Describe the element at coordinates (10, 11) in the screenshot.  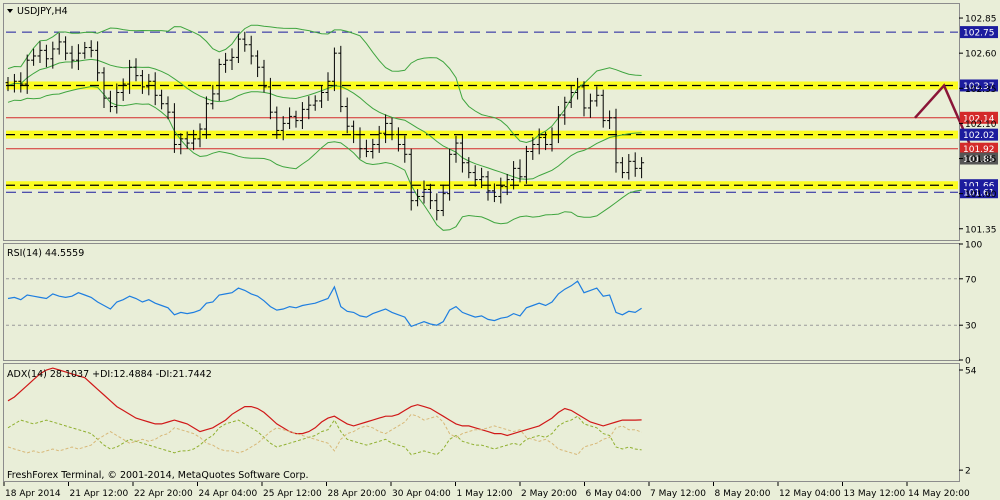
I see `symbol-dropdown-icon` at that location.